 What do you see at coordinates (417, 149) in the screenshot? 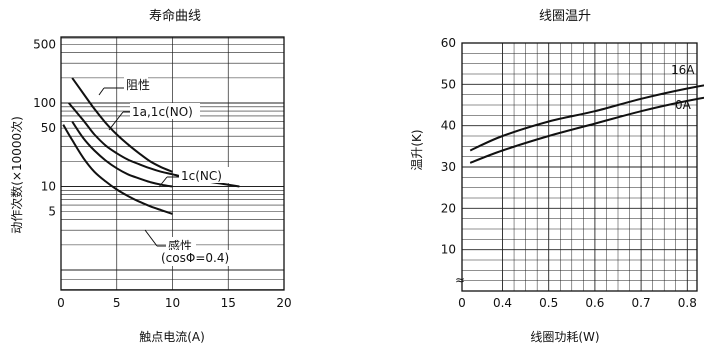
I see `coil-temp-rise-y-axis-label: 温升(K)` at bounding box center [417, 149].